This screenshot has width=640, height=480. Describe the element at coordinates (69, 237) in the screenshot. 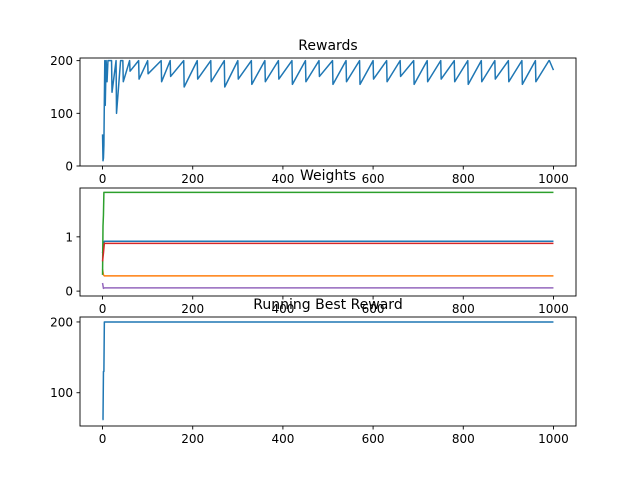

I see `y-tick-label: 1` at that location.